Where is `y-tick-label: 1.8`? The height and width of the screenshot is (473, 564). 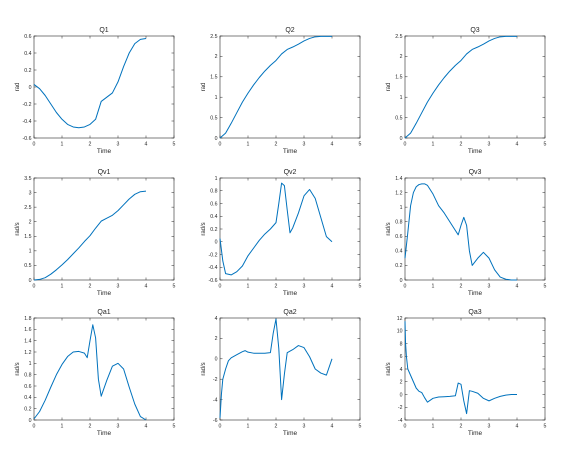 y-tick-label: 1.8 is located at coordinates (27, 319).